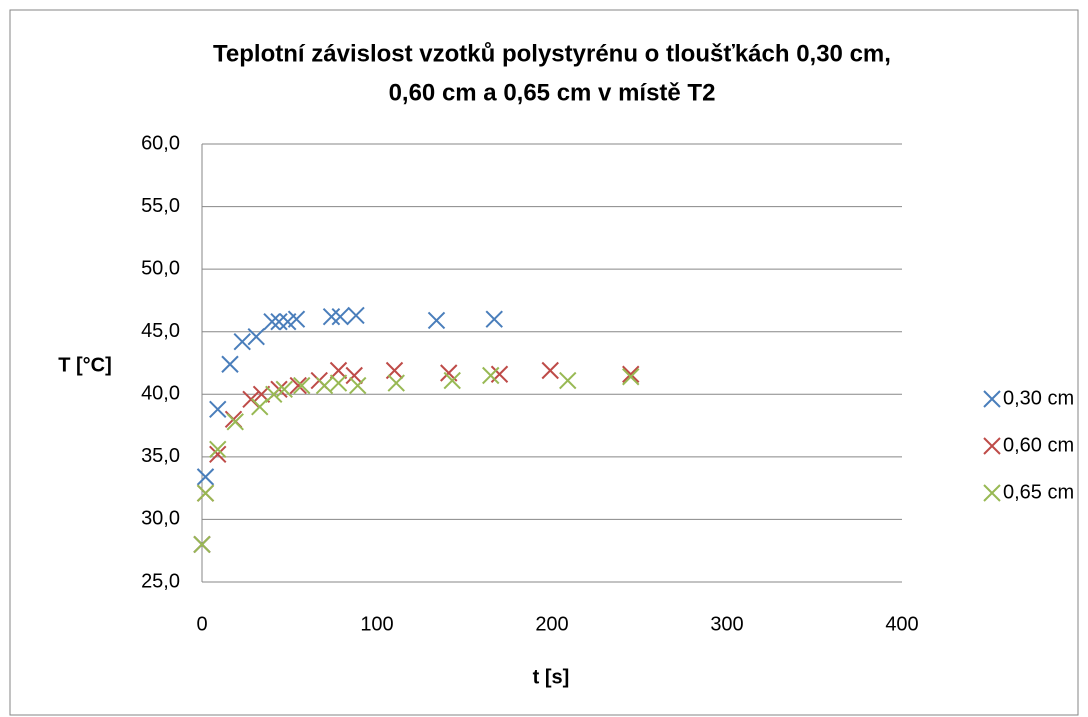 The width and height of the screenshot is (1088, 717). Describe the element at coordinates (726, 624) in the screenshot. I see `x-tick-label: 300` at that location.